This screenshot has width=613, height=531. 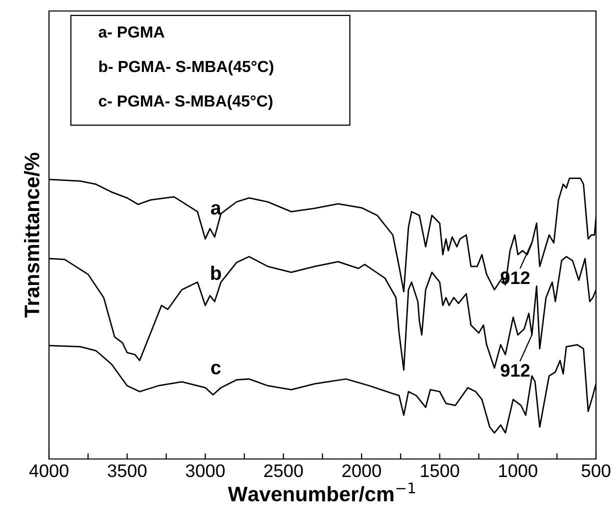 What do you see at coordinates (321, 492) in the screenshot?
I see `x-axis-title: Wavenumber/cm$^{−1}$` at bounding box center [321, 492].